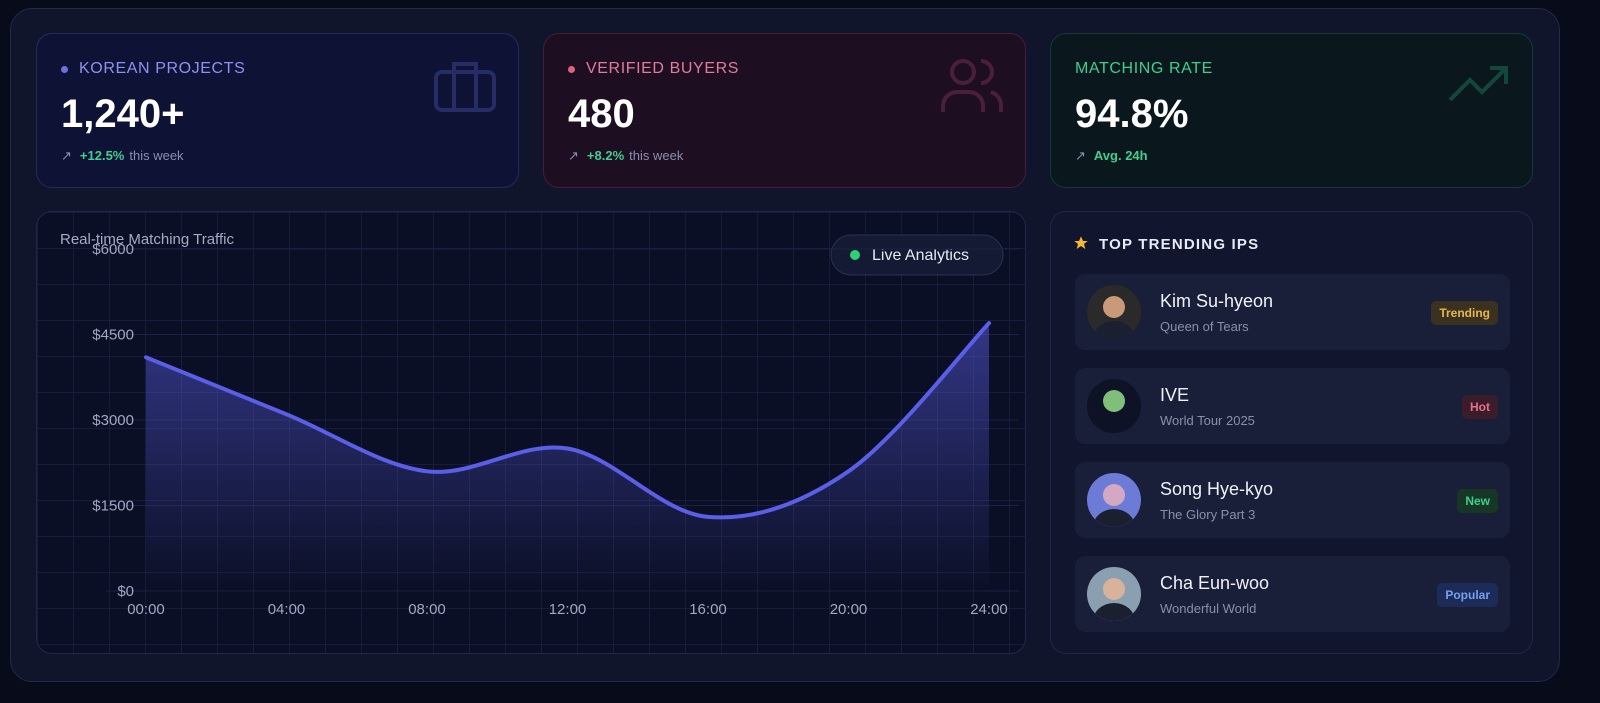 This screenshot has height=703, width=1600. I want to click on stat-change: ↗ +8.2% this week, so click(626, 155).